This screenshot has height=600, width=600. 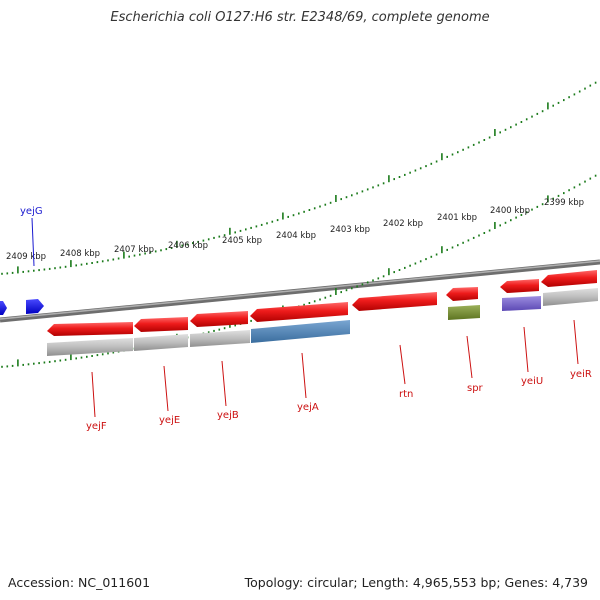 What do you see at coordinates (532, 381) in the screenshot?
I see `gene-label-yeiU: yeiU` at bounding box center [532, 381].